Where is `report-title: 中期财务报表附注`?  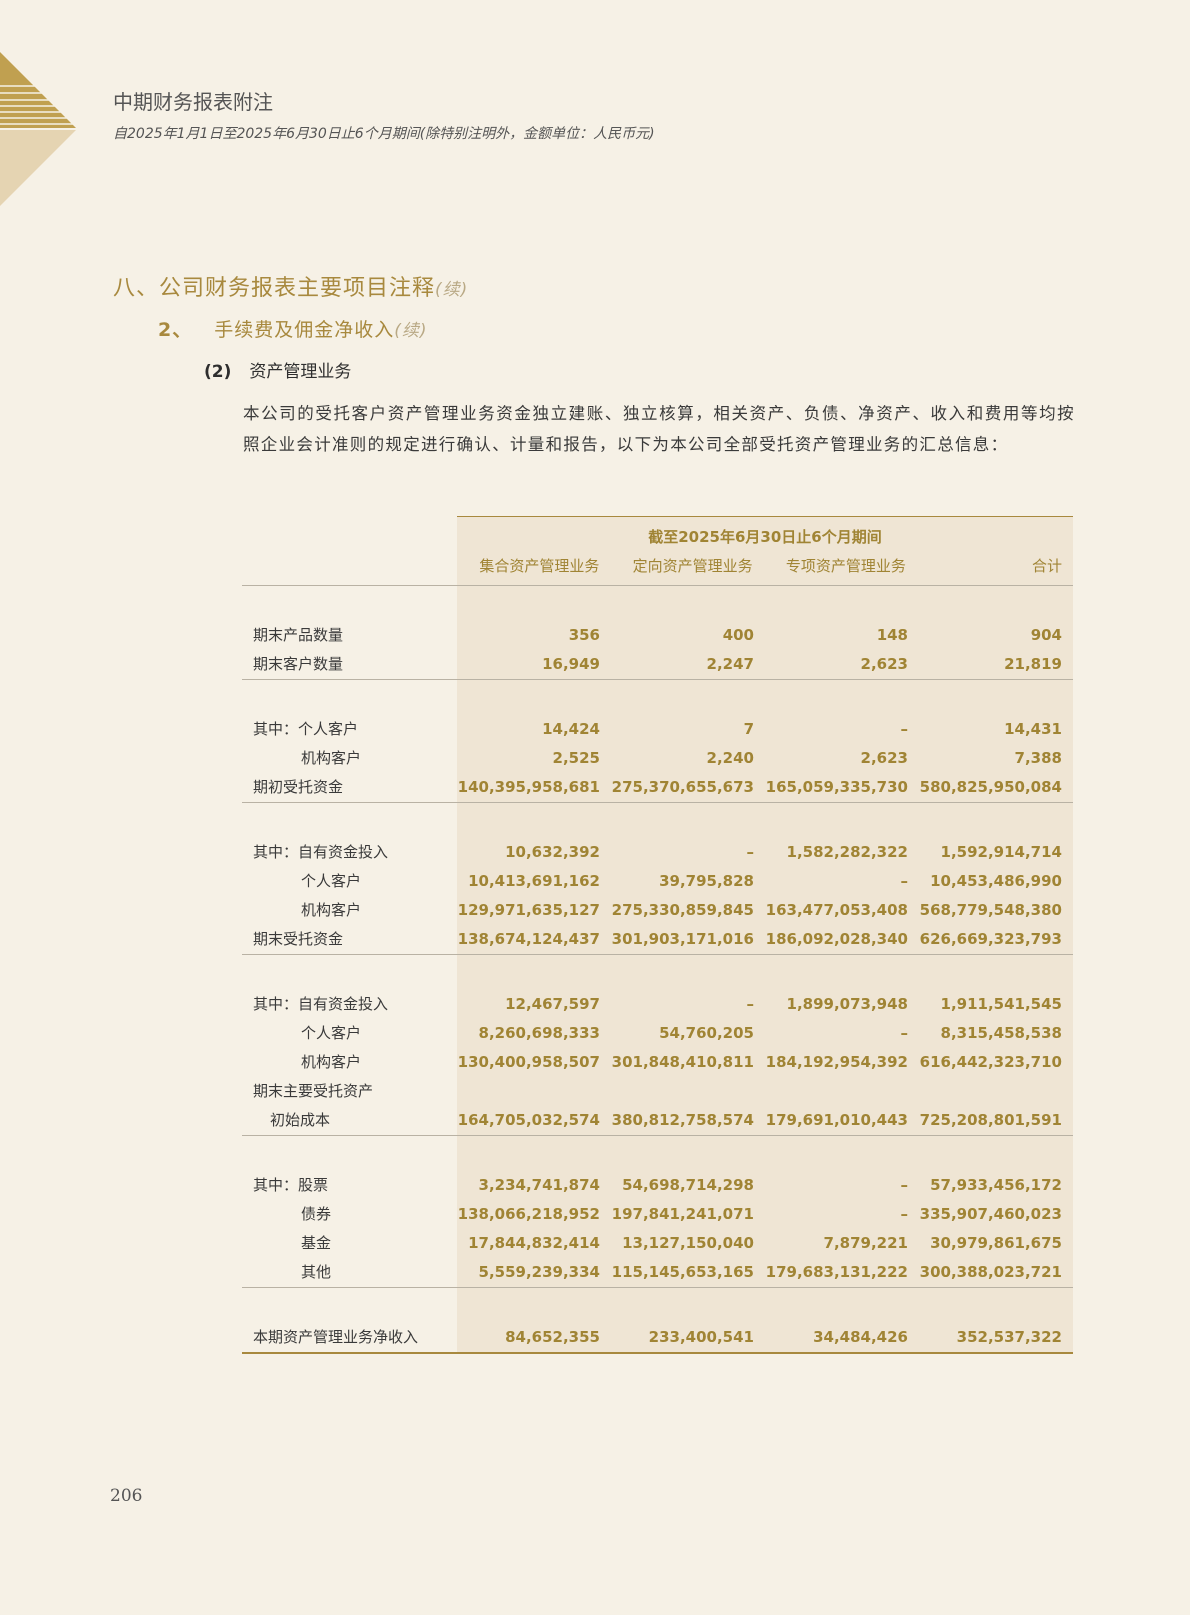 report-title: 中期财务报表附注 is located at coordinates (193, 102).